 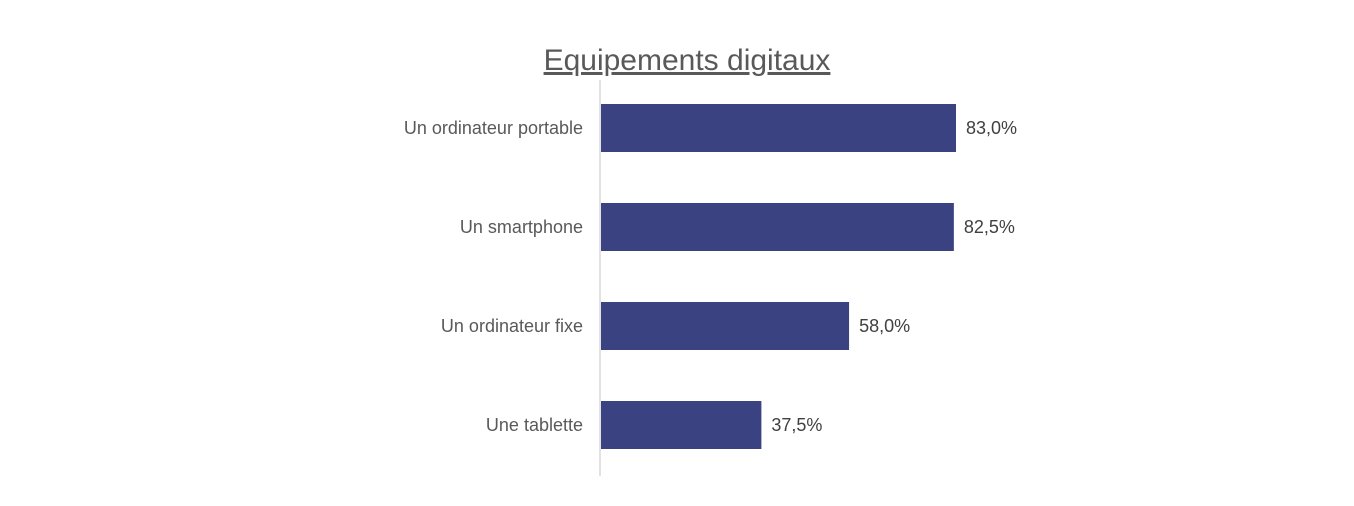 I want to click on category-label-0: Un ordinateur portable, so click(x=493, y=128).